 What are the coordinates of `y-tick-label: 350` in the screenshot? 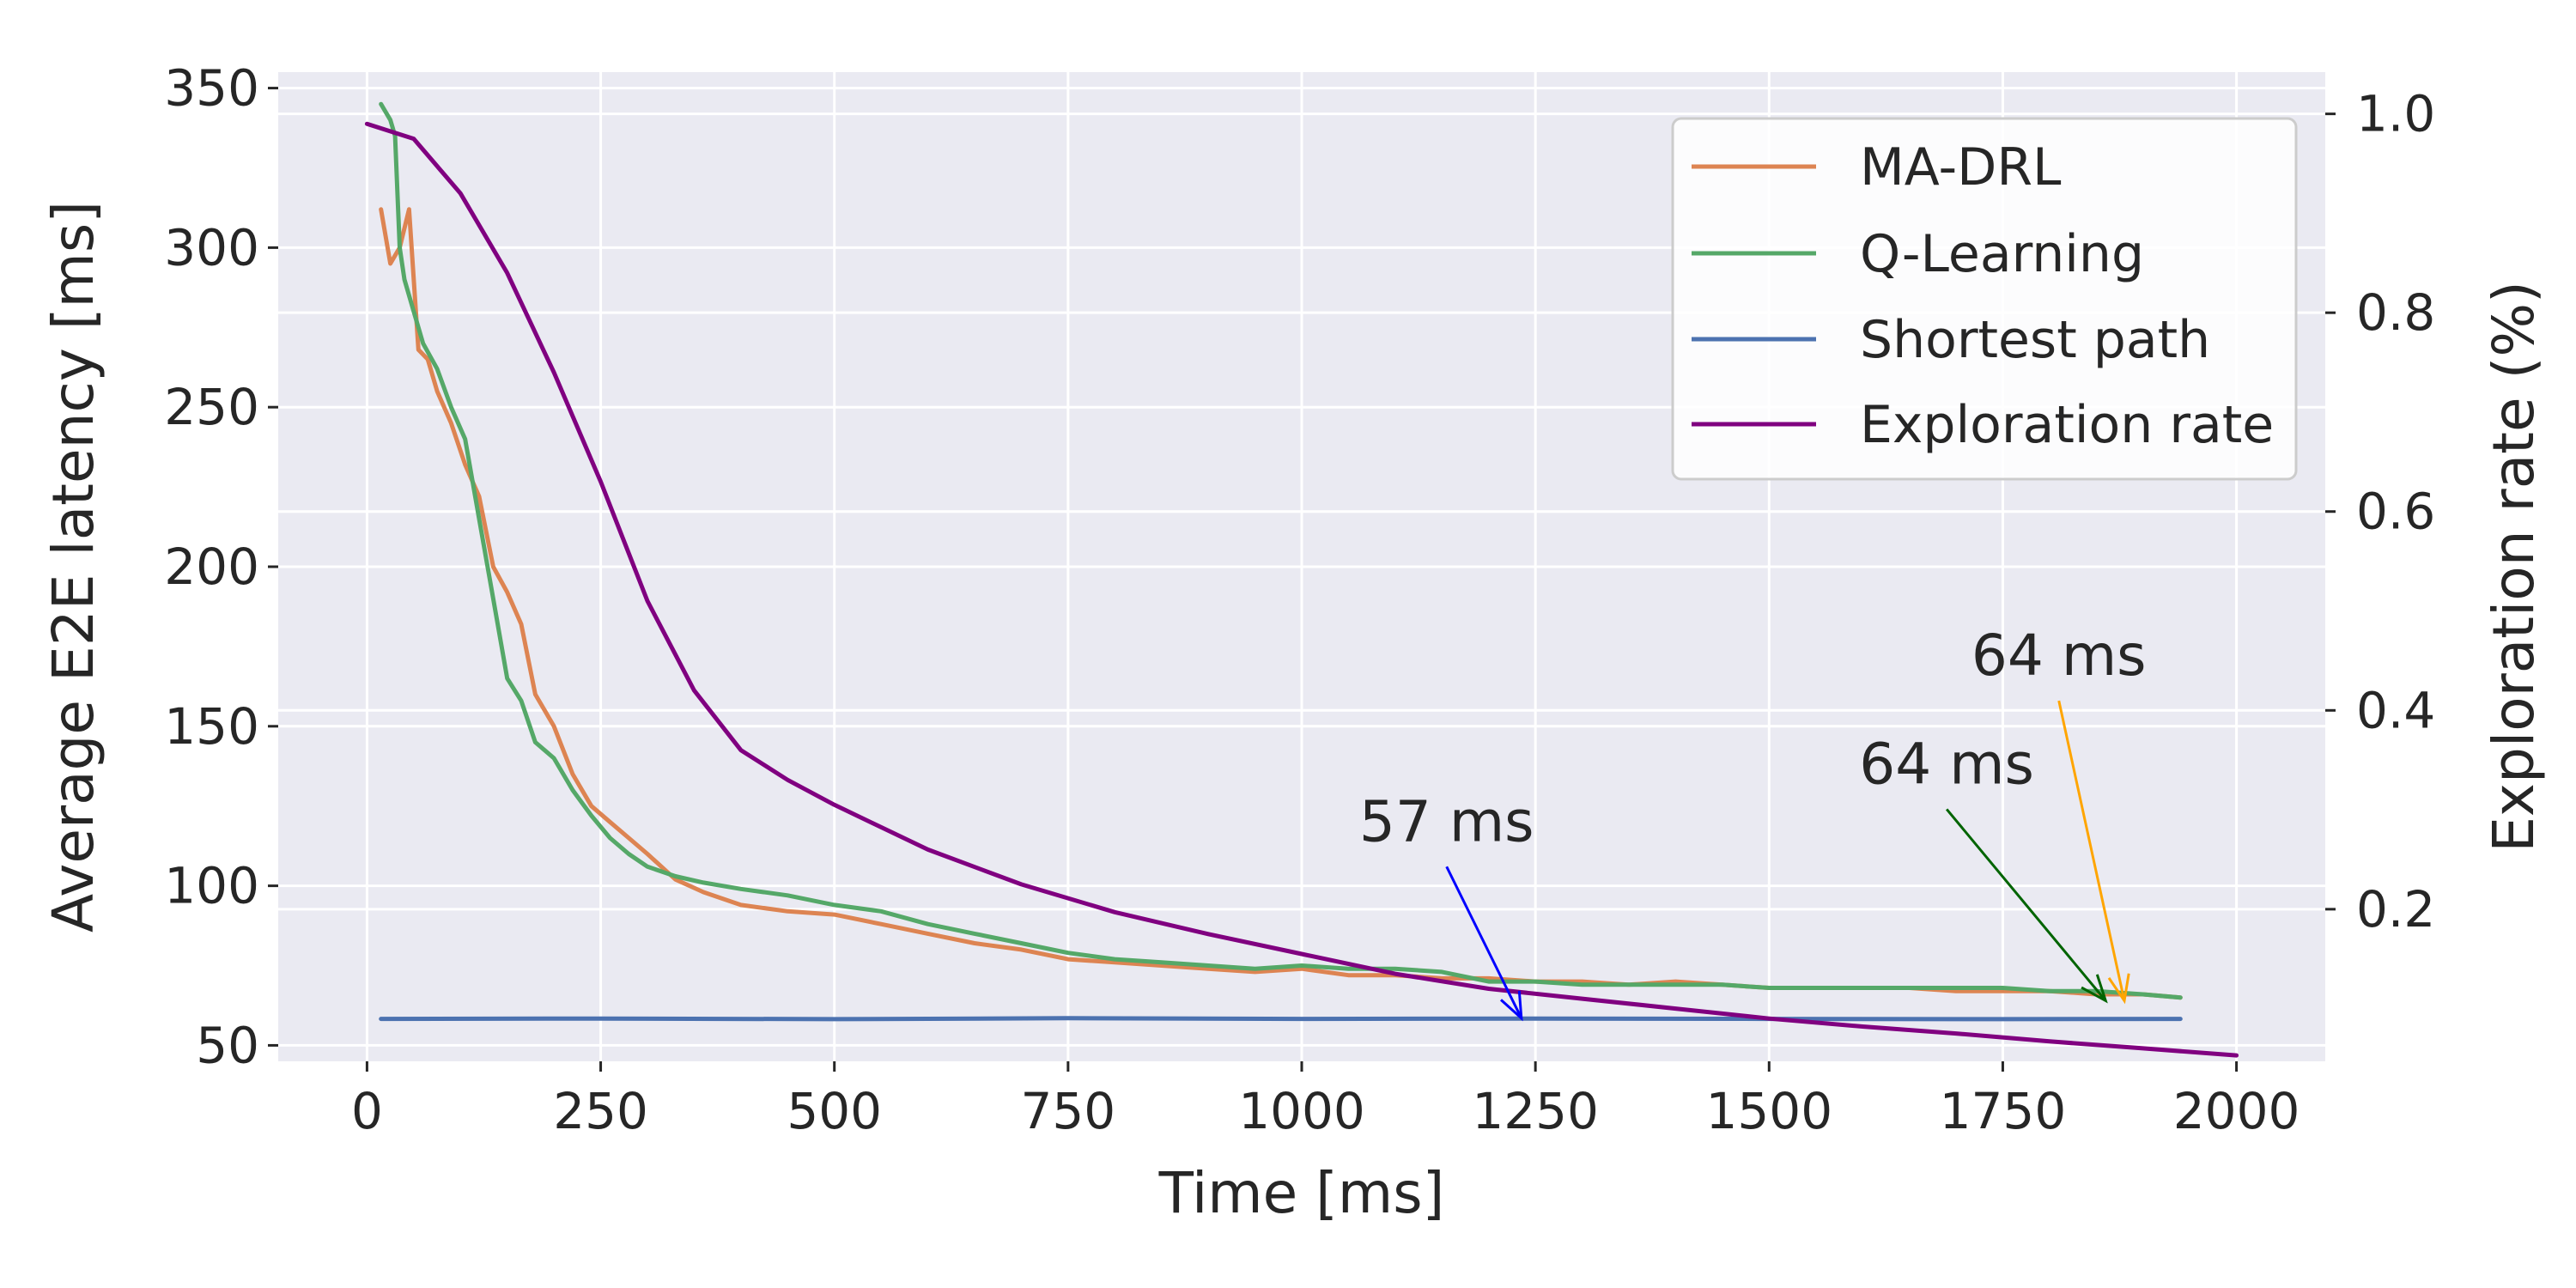 It's located at (212, 88).